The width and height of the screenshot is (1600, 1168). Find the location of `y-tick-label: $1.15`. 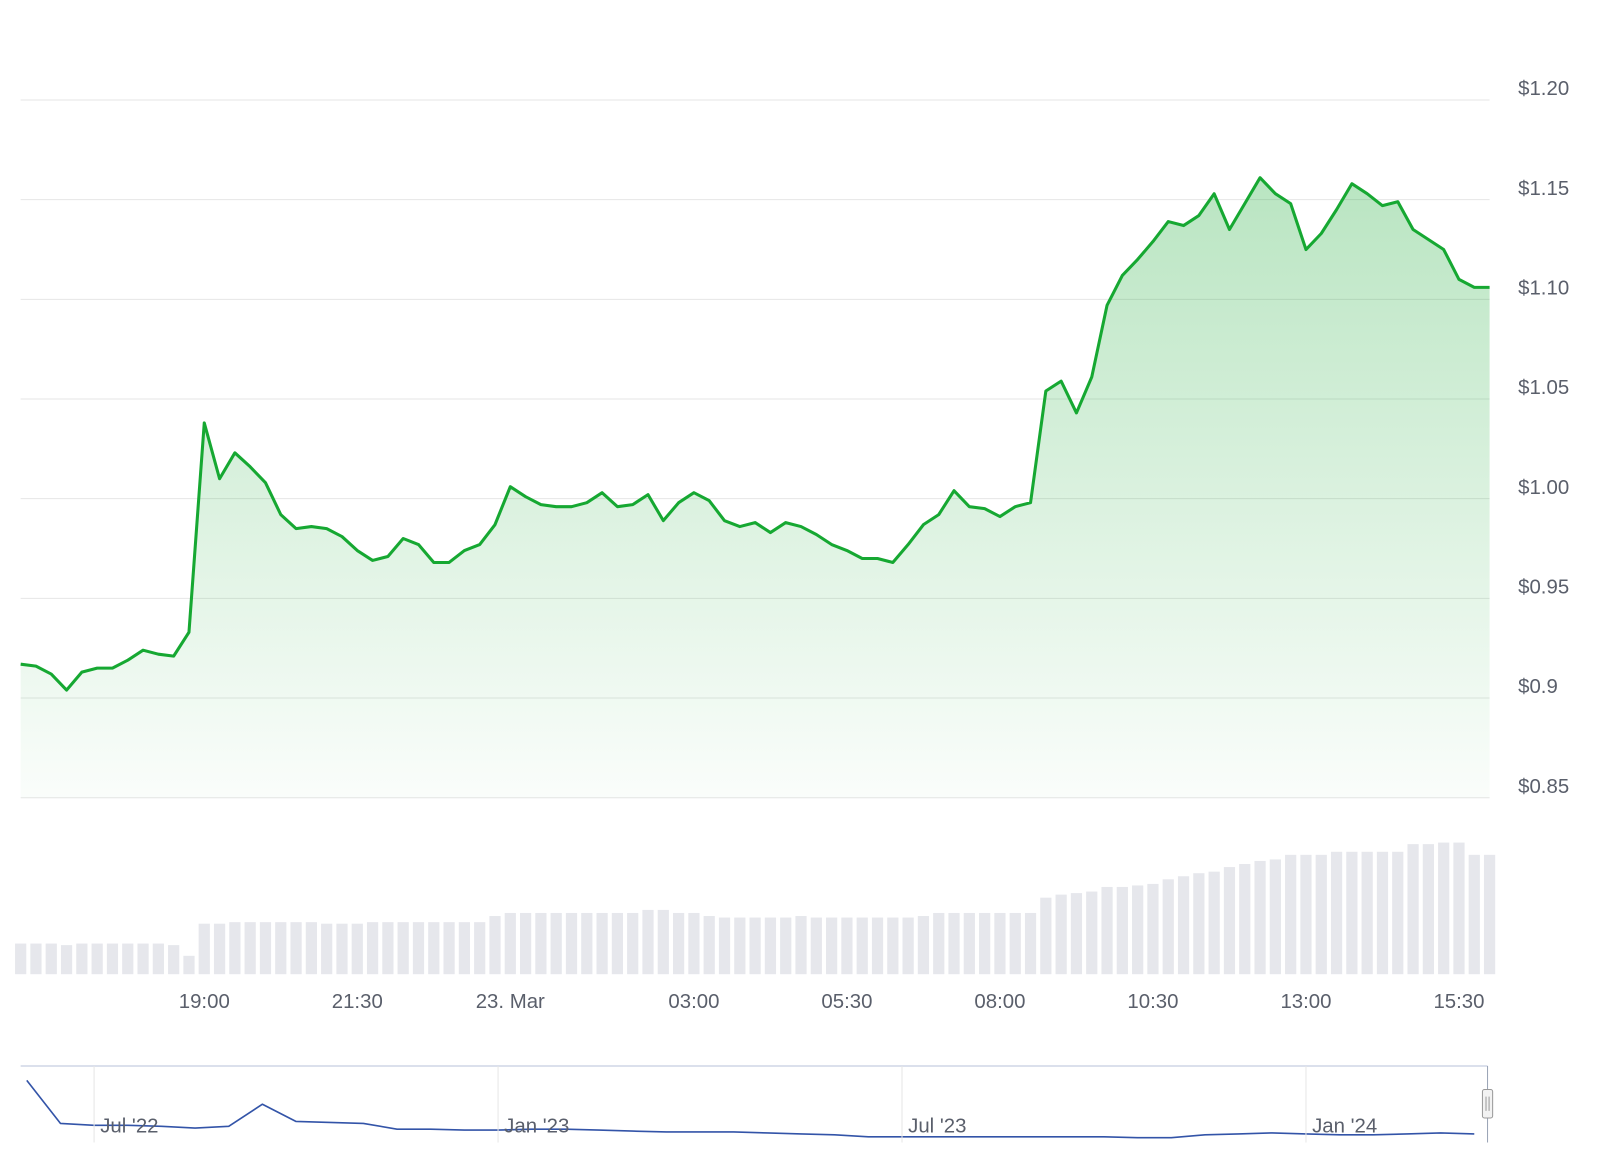

y-tick-label: $1.15 is located at coordinates (1543, 189).